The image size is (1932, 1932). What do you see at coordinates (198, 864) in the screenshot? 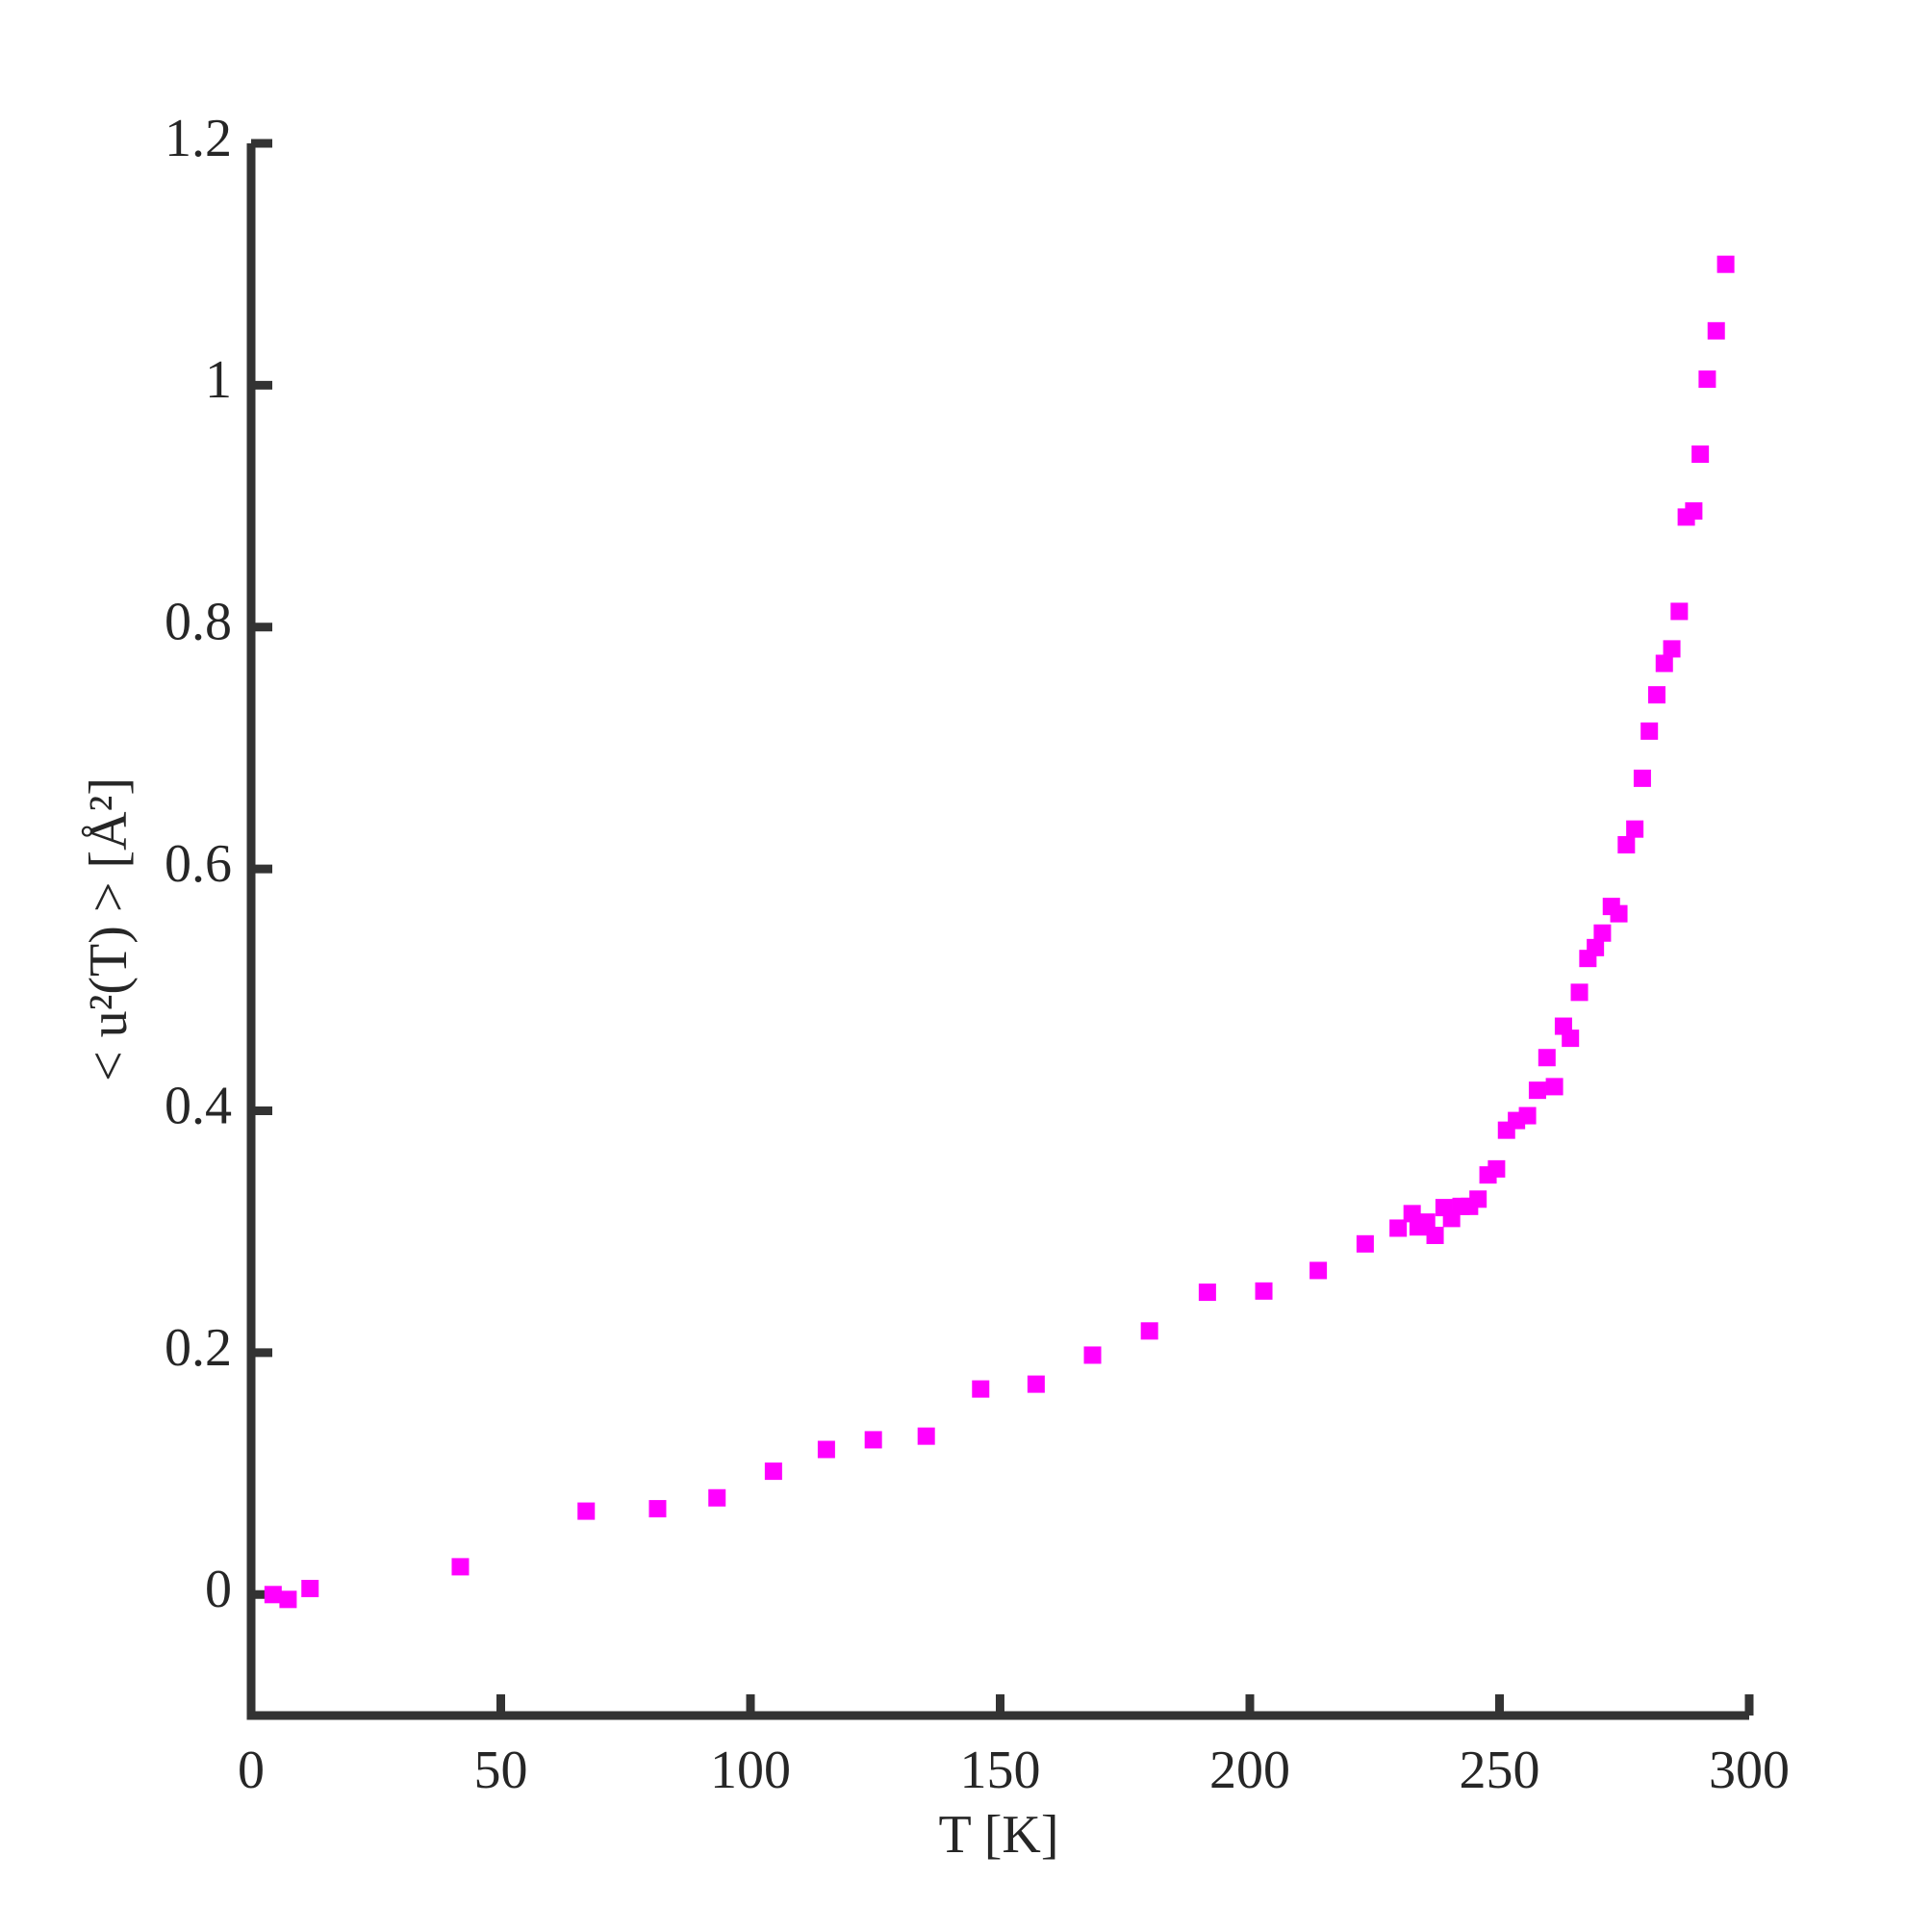
I see `y-tick-label: 0.6` at bounding box center [198, 864].